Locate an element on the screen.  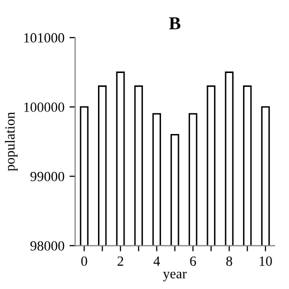
y-tick-label: 99000 is located at coordinates (47, 177).